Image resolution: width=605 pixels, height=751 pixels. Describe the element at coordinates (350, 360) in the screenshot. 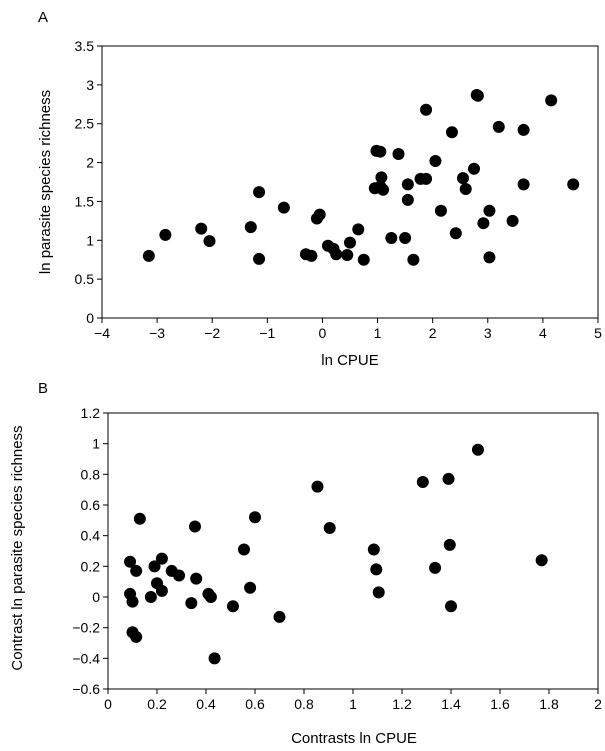

I see `panel-a-x-axis-title: ln CPUE` at that location.